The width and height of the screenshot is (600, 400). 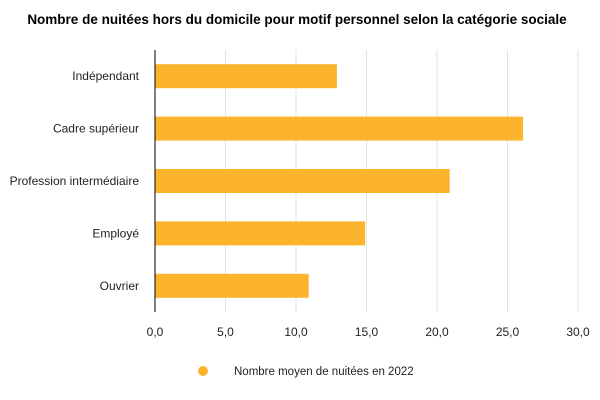 I want to click on x-tick-label: 0,0, so click(x=155, y=332).